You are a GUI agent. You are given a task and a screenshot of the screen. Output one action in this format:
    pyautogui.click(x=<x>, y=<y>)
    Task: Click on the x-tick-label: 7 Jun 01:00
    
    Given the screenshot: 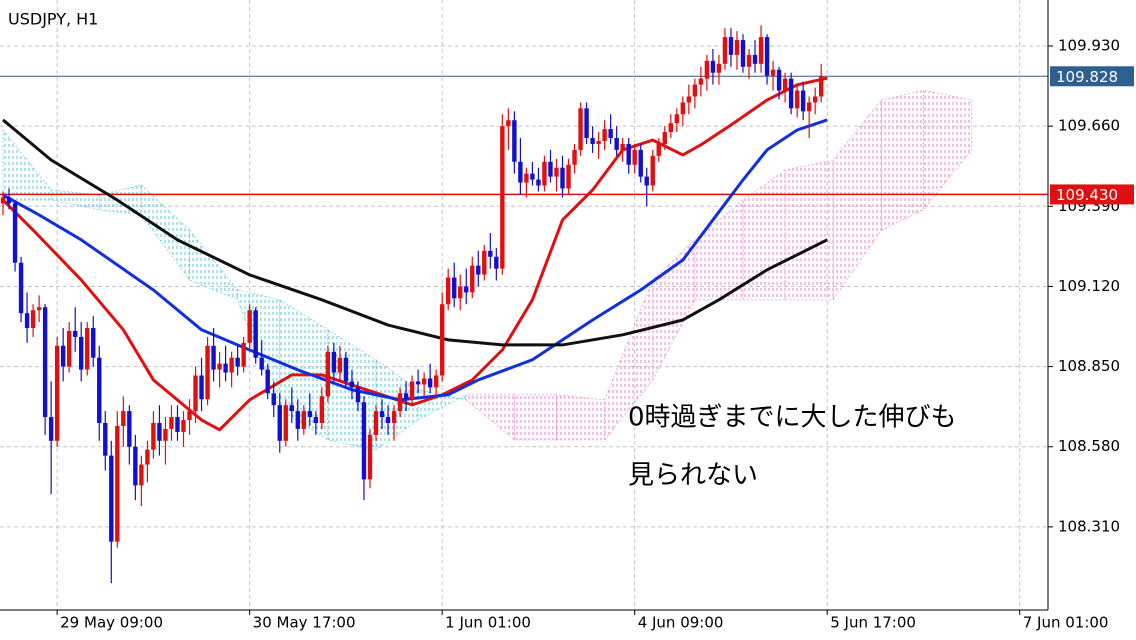 What is the action you would take?
    pyautogui.click(x=1066, y=623)
    